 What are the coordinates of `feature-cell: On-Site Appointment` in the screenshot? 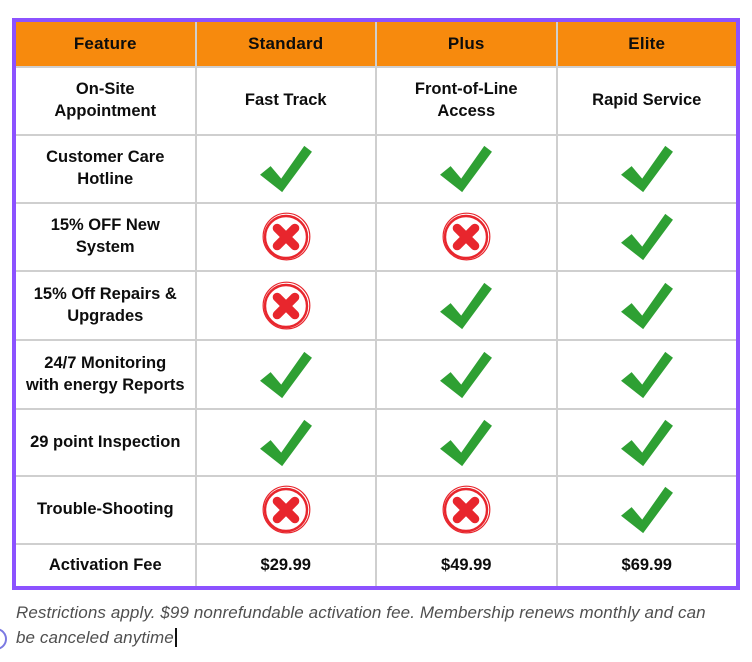 It's located at (105, 101).